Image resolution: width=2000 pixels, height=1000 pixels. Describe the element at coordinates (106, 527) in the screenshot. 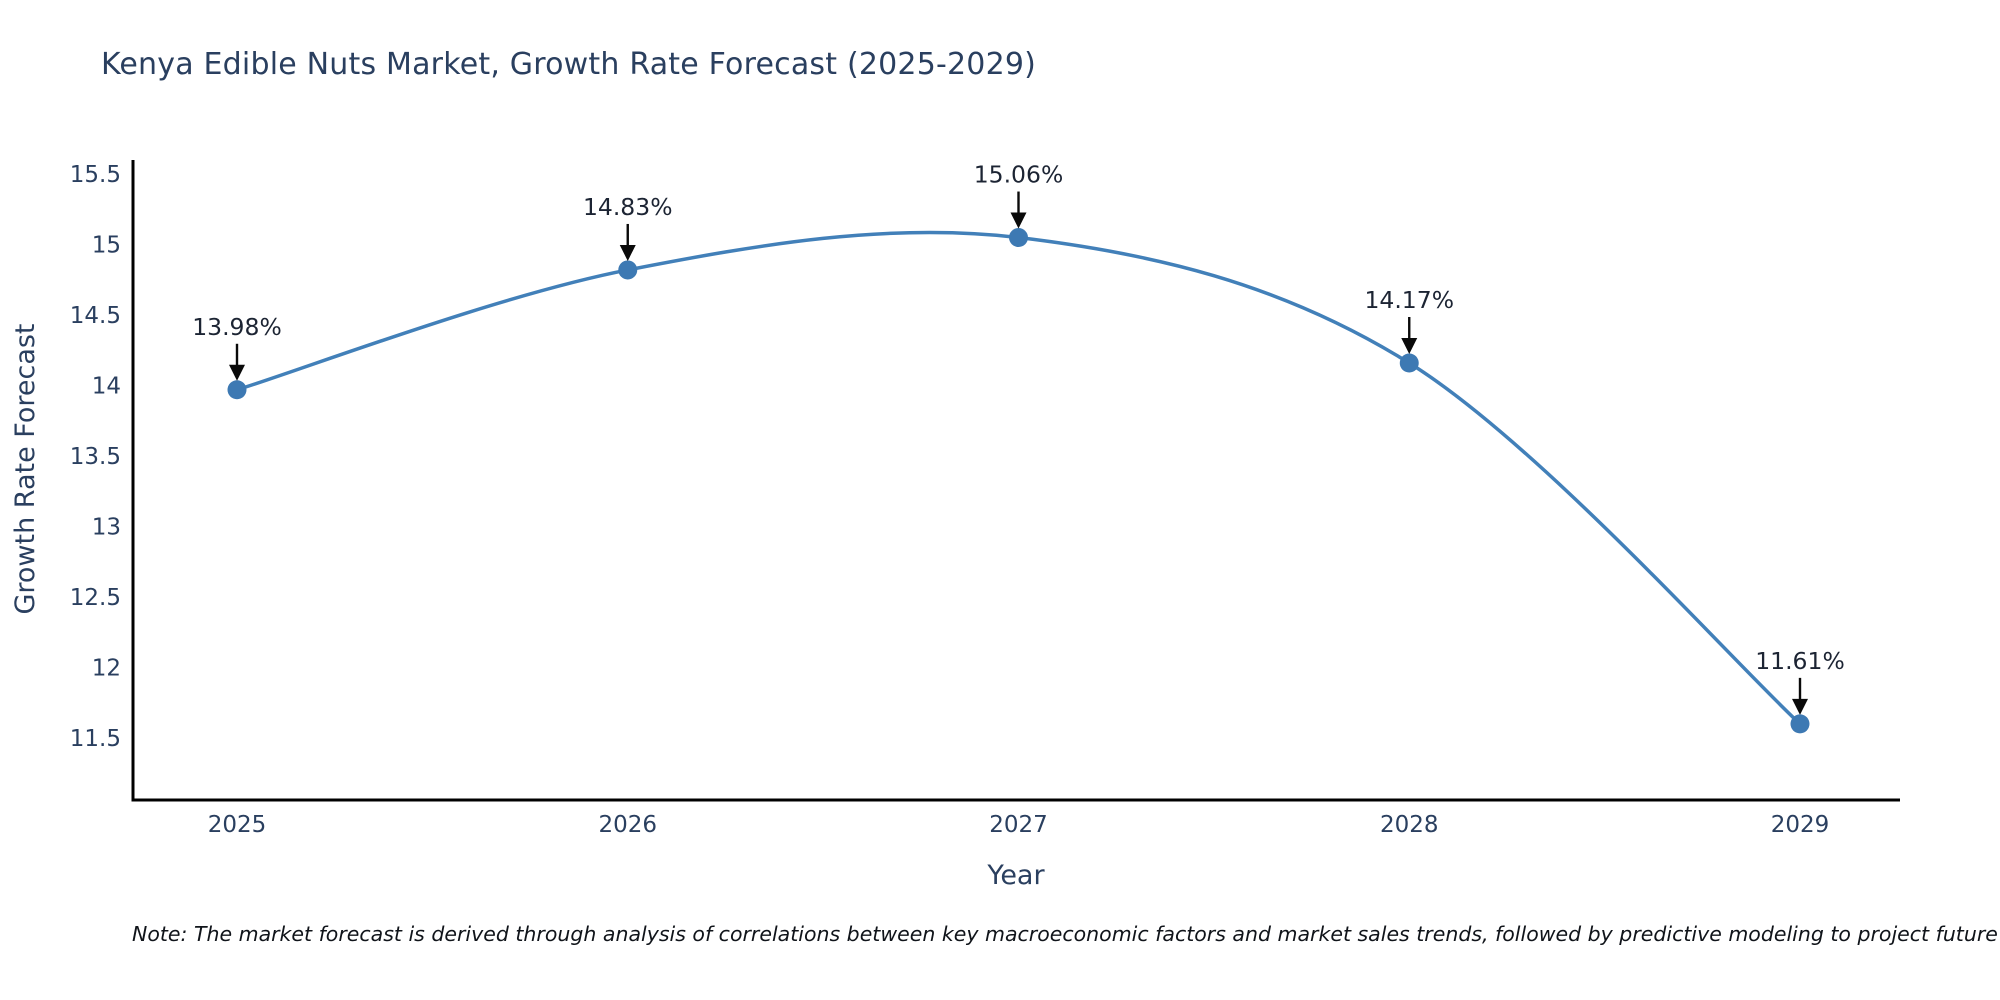

I see `y-tick-label: 13` at that location.